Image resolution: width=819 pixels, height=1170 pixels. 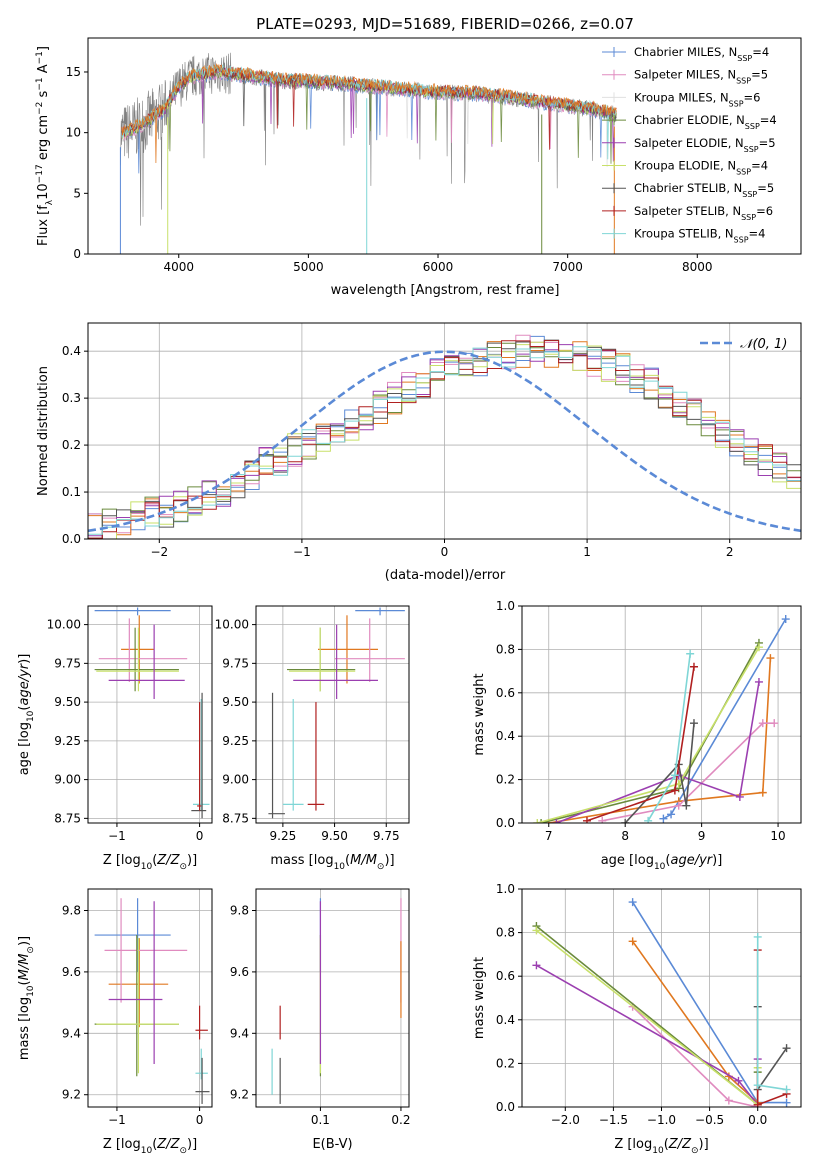 What do you see at coordinates (283, 836) in the screenshot?
I see `x-tick-label: 9.25` at bounding box center [283, 836].